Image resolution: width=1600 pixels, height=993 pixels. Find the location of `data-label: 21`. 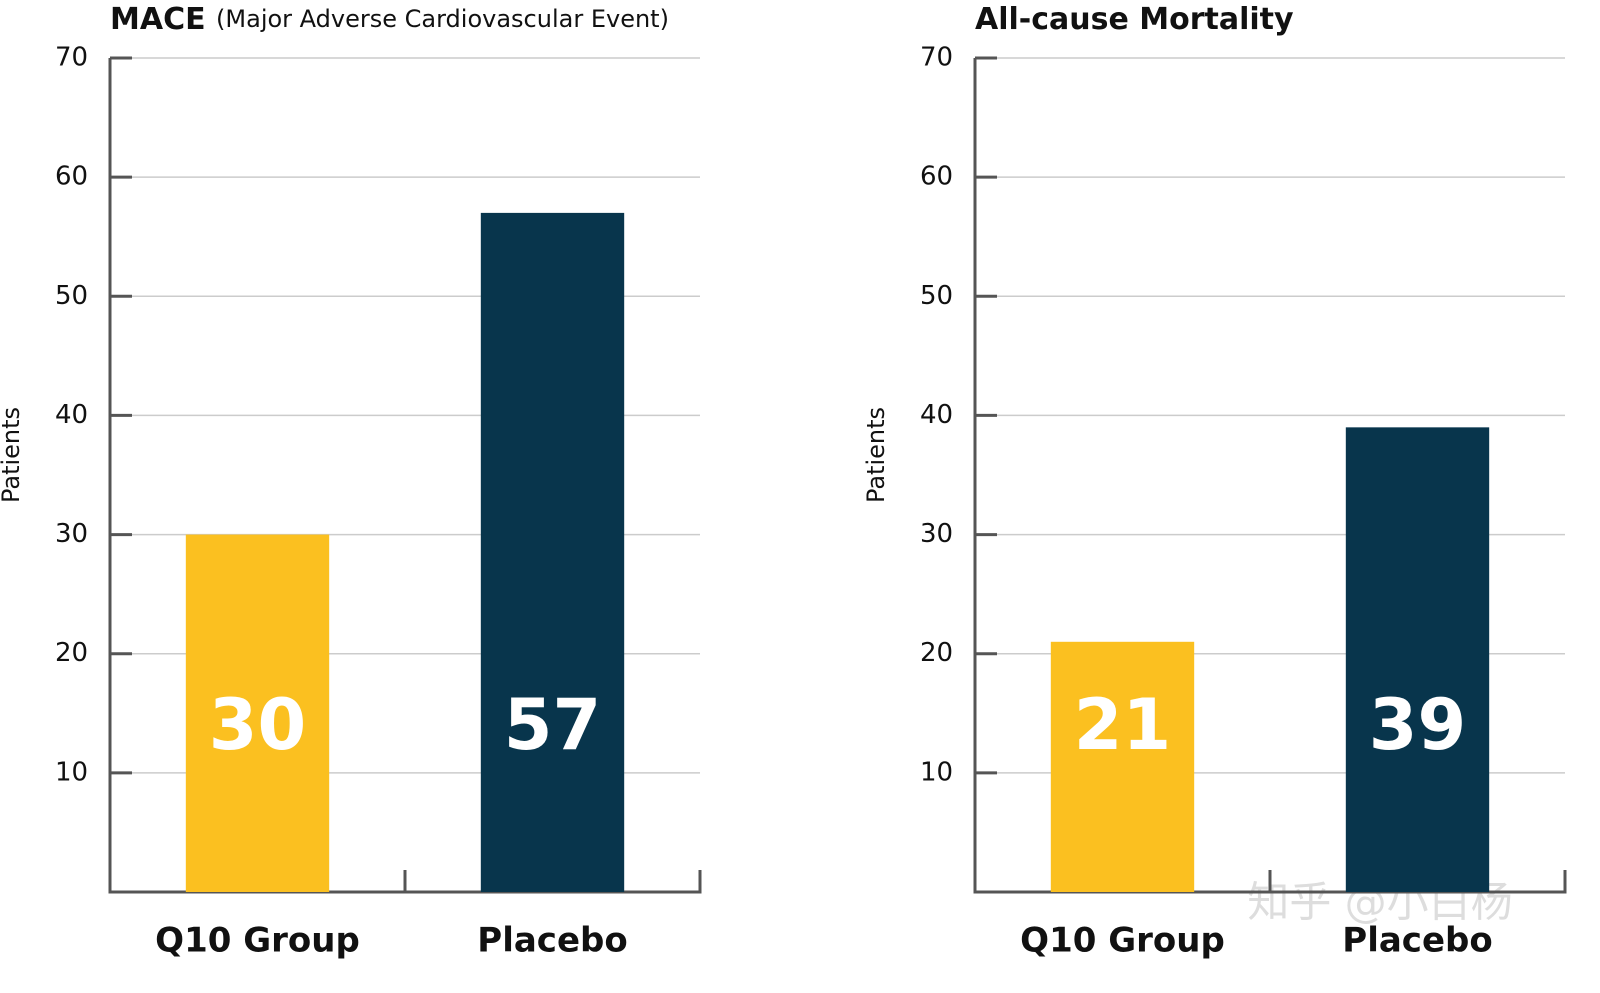

data-label: 21 is located at coordinates (1122, 725).